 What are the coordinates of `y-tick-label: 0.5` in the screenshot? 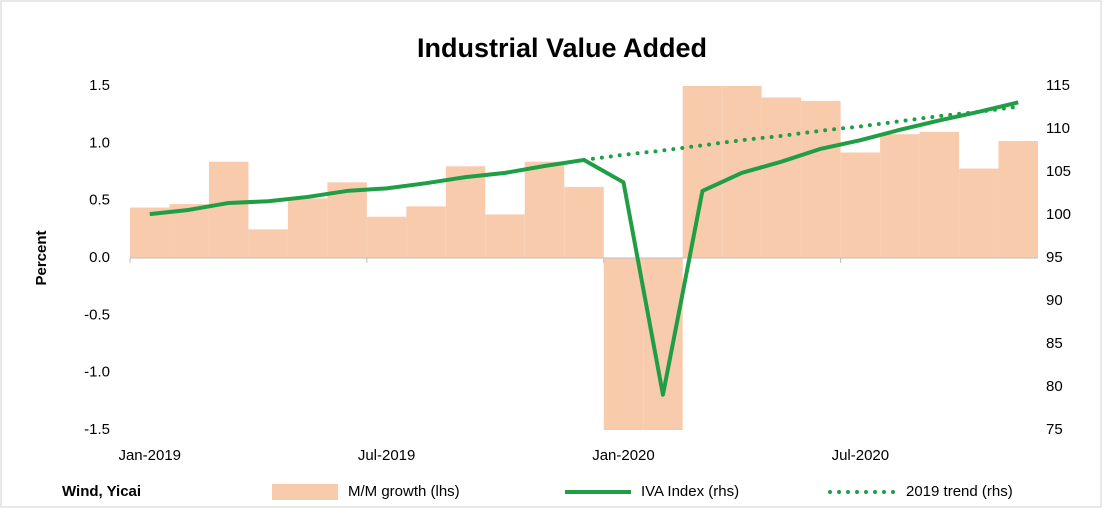 It's located at (99, 200).